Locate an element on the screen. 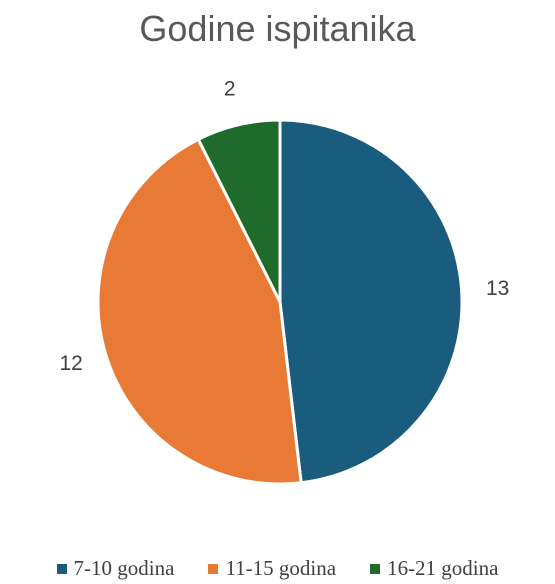  legend: 7-10 godina 11-15 godina 16-21 godina is located at coordinates (277, 568).